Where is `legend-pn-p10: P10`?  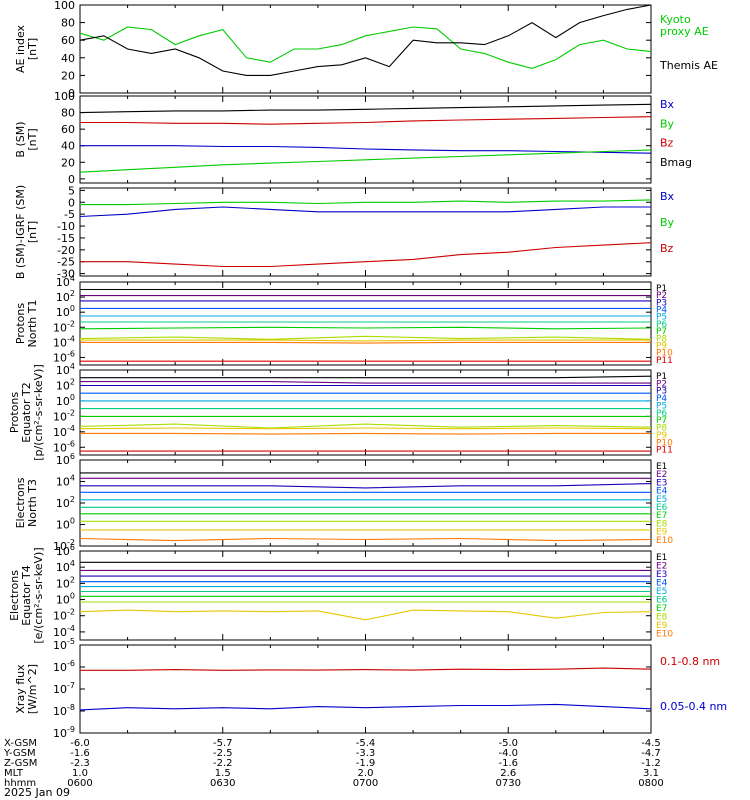 legend-pn-p10: P10 is located at coordinates (664, 354).